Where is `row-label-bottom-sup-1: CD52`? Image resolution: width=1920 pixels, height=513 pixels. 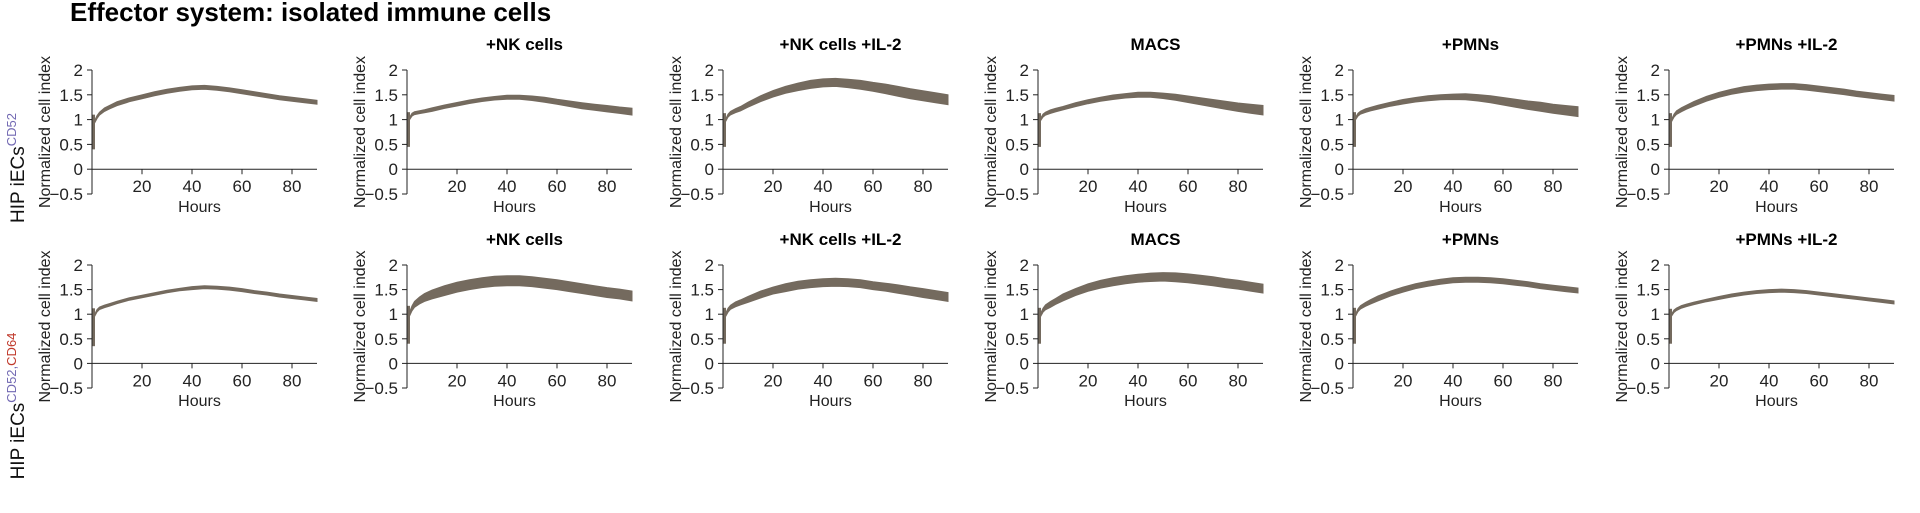
row-label-bottom-sup-1: CD52 is located at coordinates (11, 385).